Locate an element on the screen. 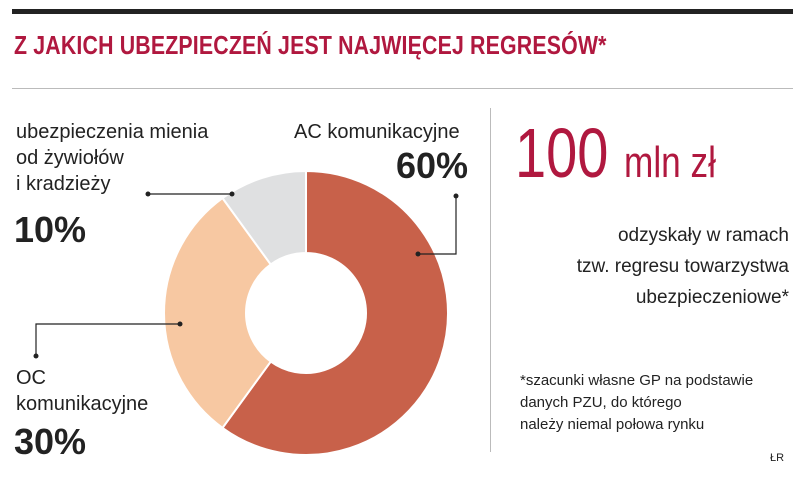  stat-headline: 100 mln zł is located at coordinates (615, 158).